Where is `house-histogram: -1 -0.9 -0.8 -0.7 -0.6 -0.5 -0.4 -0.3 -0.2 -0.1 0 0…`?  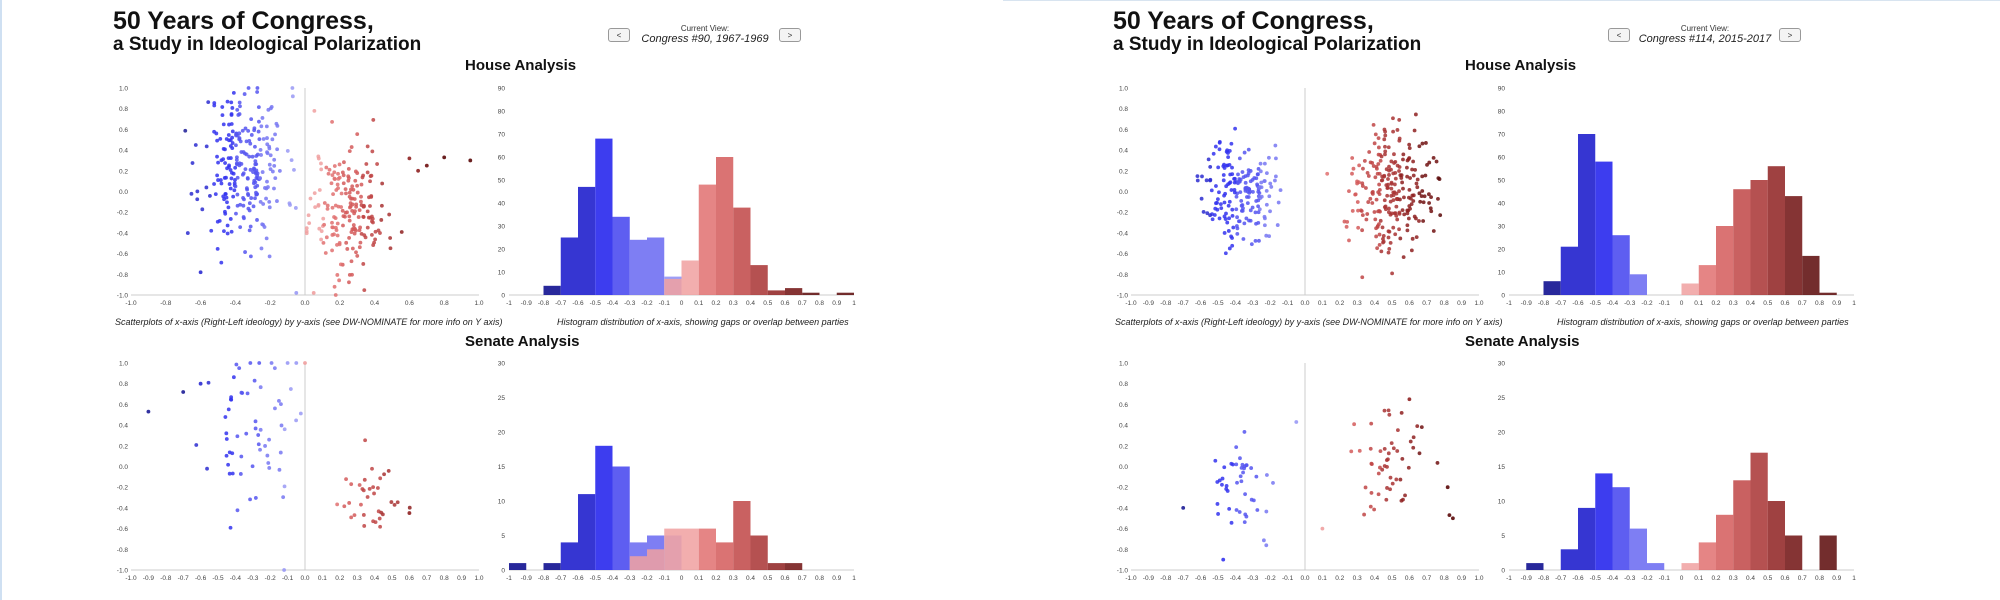 house-histogram: -1 -0.9 -0.8 -0.7 -0.6 -0.5 -0.4 -0.3 -0.2 -0.1 0 0… is located at coordinates (677, 197).